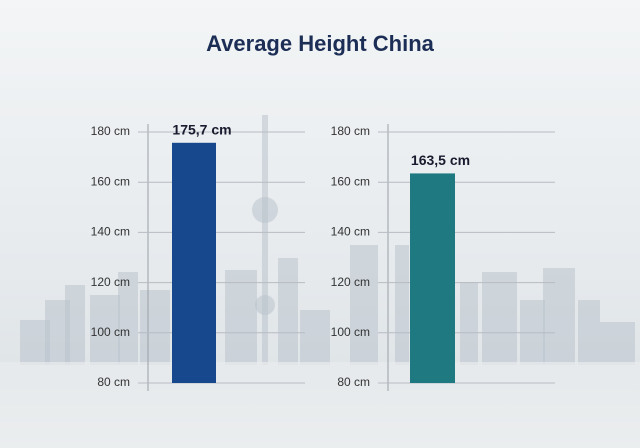 This screenshot has height=448, width=640. I want to click on value-label: 175,7 cm, so click(201, 129).